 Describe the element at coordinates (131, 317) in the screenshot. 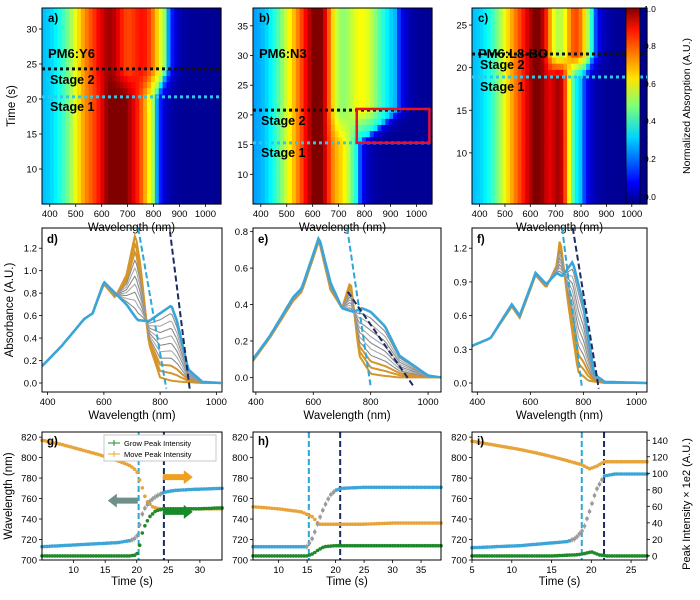

I see `spectrum-curve` at that location.